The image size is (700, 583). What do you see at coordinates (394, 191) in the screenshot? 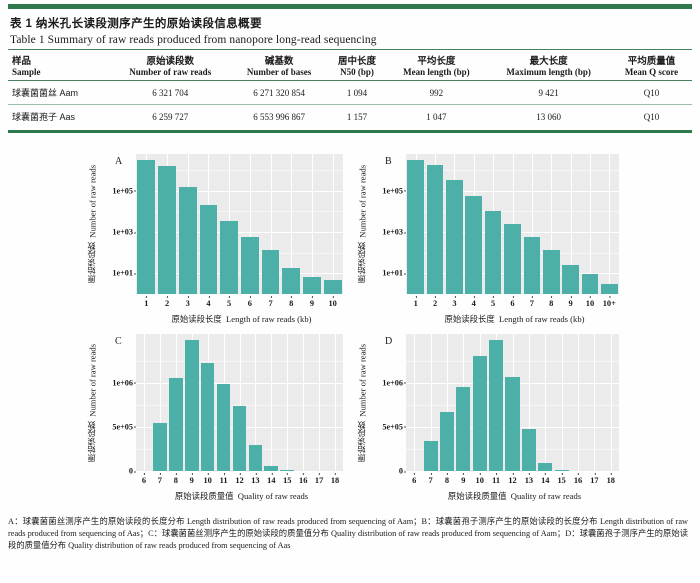
I see `y-tick-label: 1e+05` at bounding box center [394, 191].